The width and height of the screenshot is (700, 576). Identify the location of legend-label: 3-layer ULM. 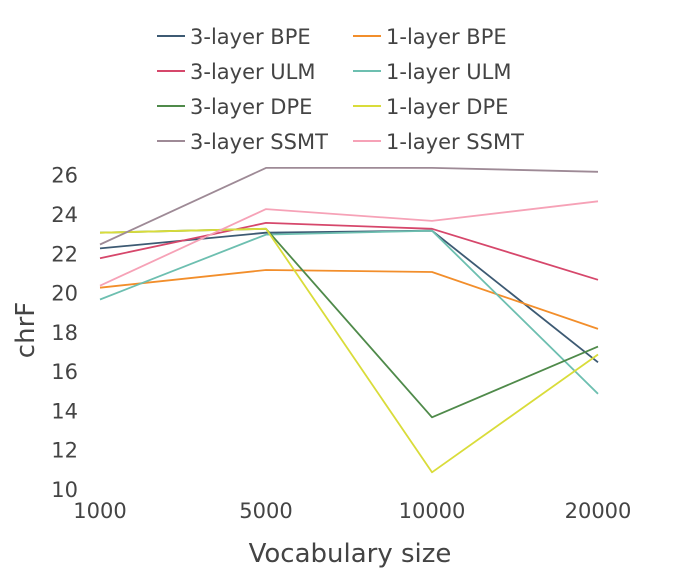
(253, 72).